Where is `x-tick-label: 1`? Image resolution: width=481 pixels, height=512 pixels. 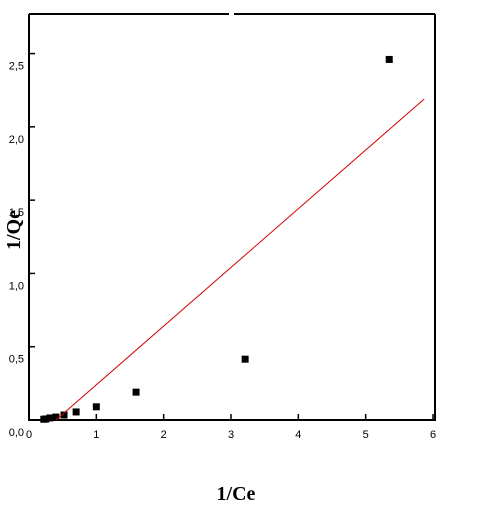 x-tick-label: 1 is located at coordinates (96, 435).